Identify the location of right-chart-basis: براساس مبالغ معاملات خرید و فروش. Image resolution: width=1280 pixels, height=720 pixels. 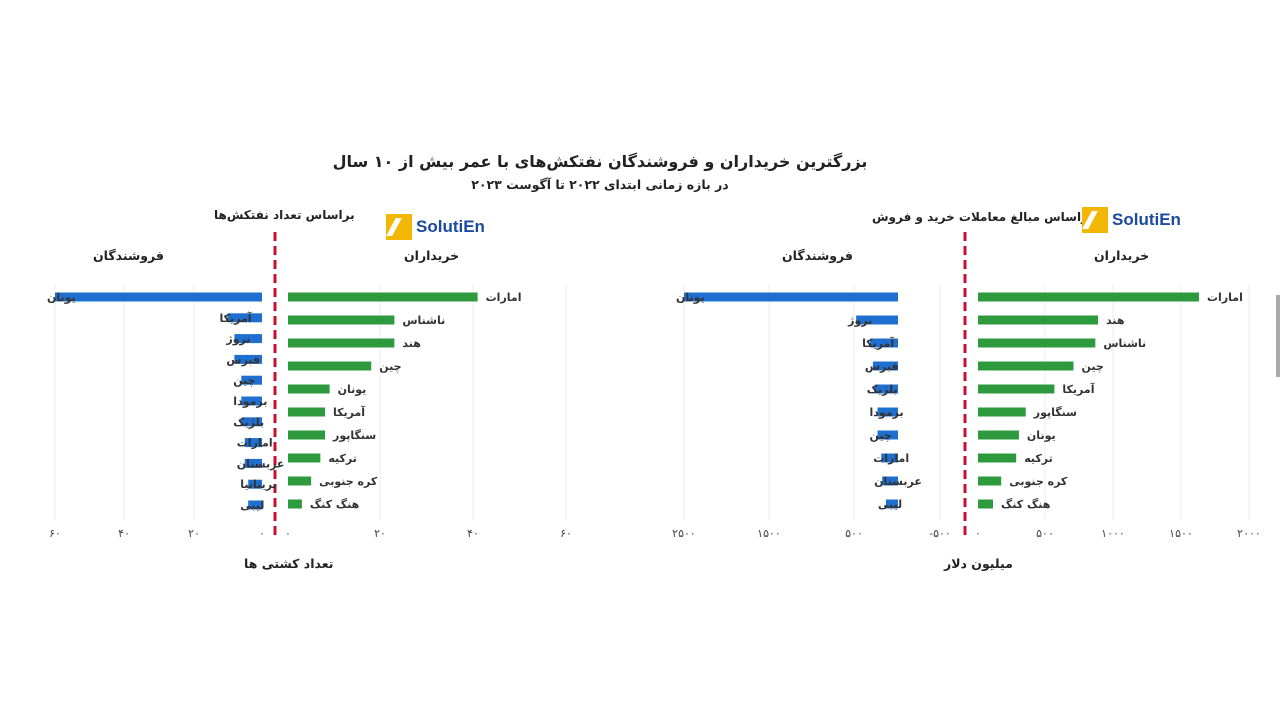
(983, 217).